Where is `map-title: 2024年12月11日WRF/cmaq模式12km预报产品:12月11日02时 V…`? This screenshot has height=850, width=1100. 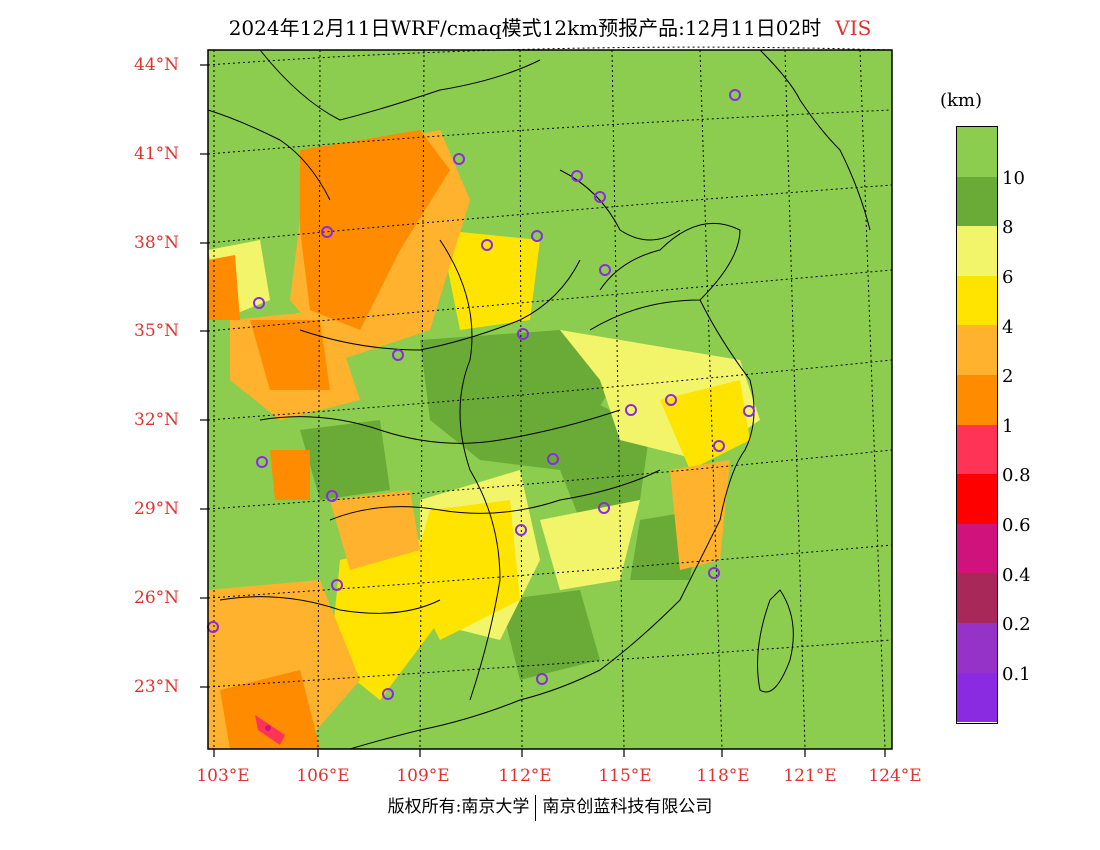
map-title: 2024年12月11日WRF/cmaq模式12km预报产品:12月11日02时 V… is located at coordinates (550, 26).